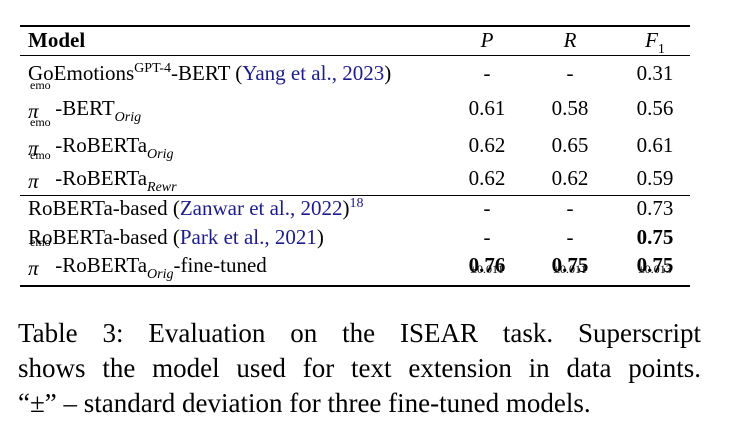  I want to click on mid-rule, so click(355, 195).